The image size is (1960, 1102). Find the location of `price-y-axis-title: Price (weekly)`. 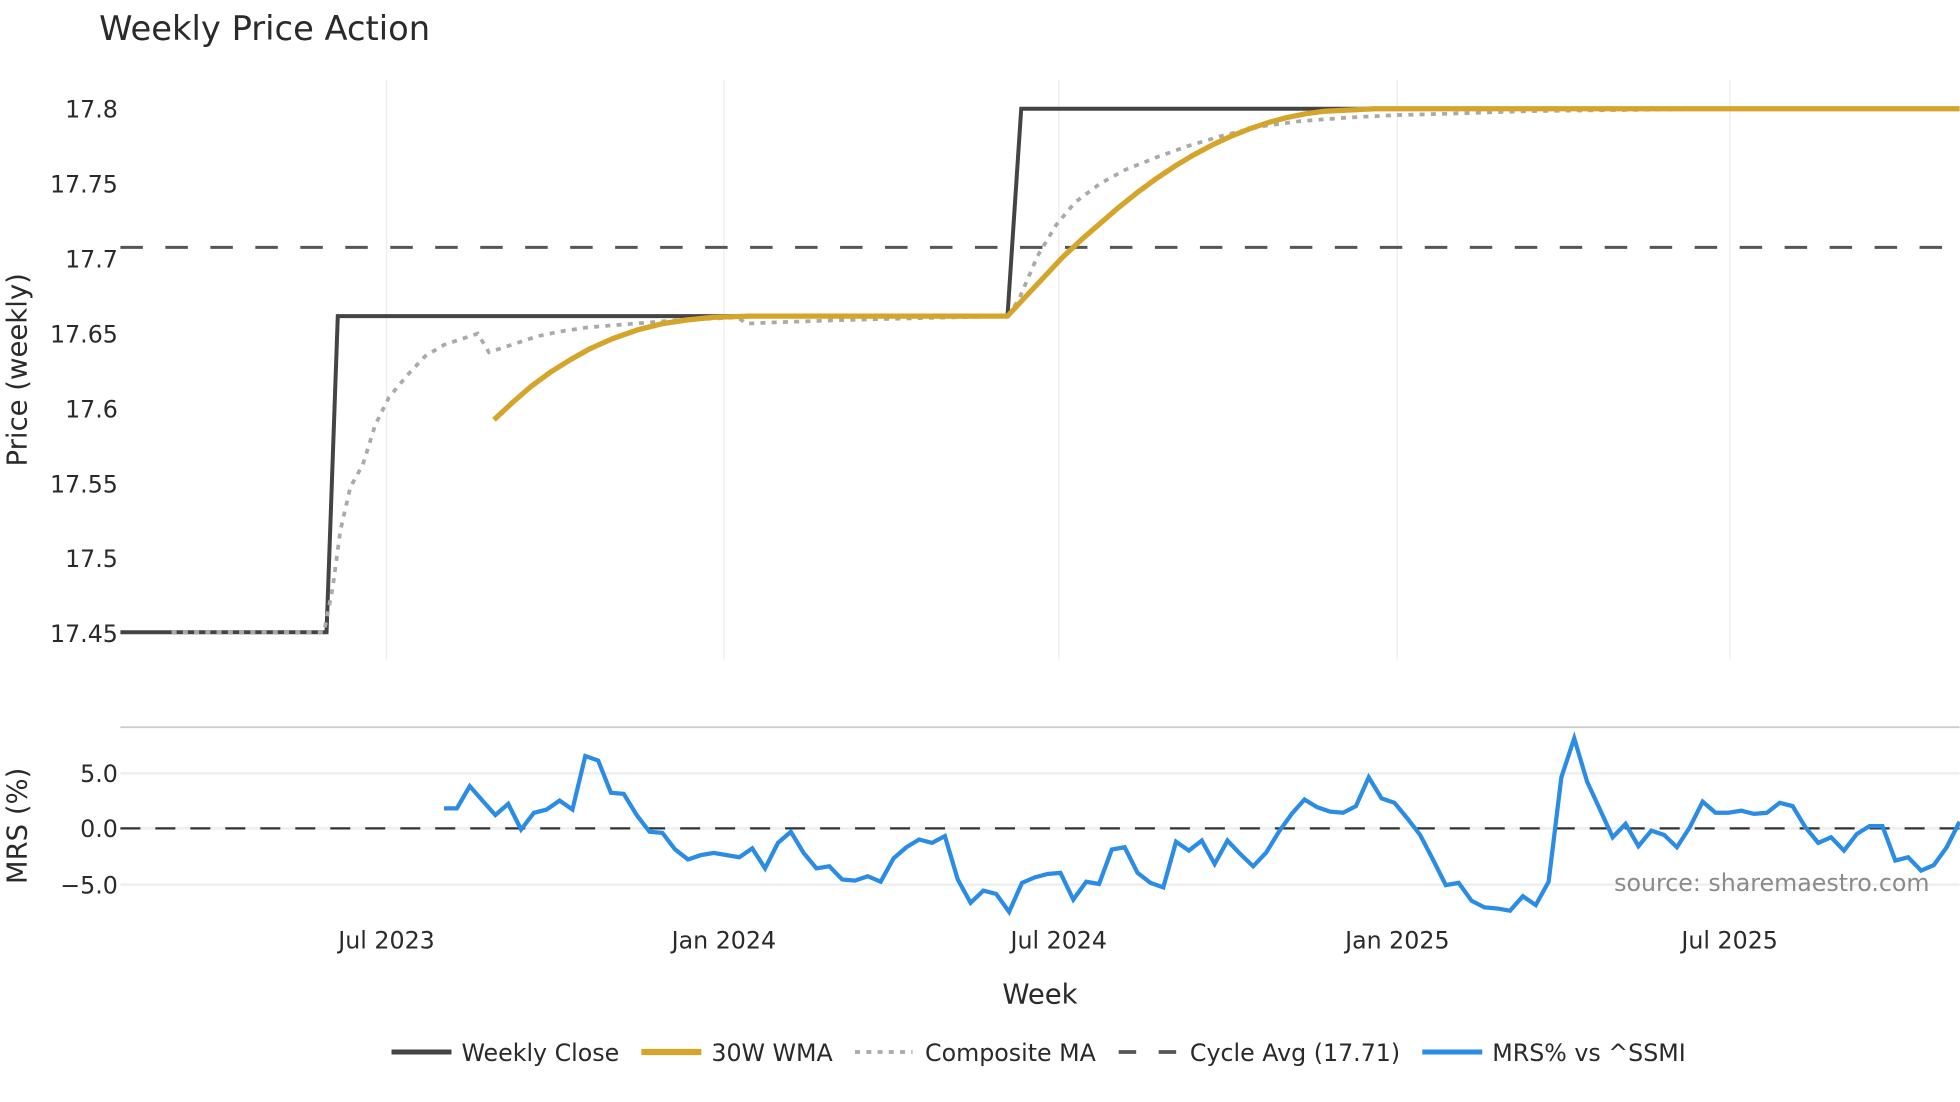

price-y-axis-title: Price (weekly) is located at coordinates (18, 369).